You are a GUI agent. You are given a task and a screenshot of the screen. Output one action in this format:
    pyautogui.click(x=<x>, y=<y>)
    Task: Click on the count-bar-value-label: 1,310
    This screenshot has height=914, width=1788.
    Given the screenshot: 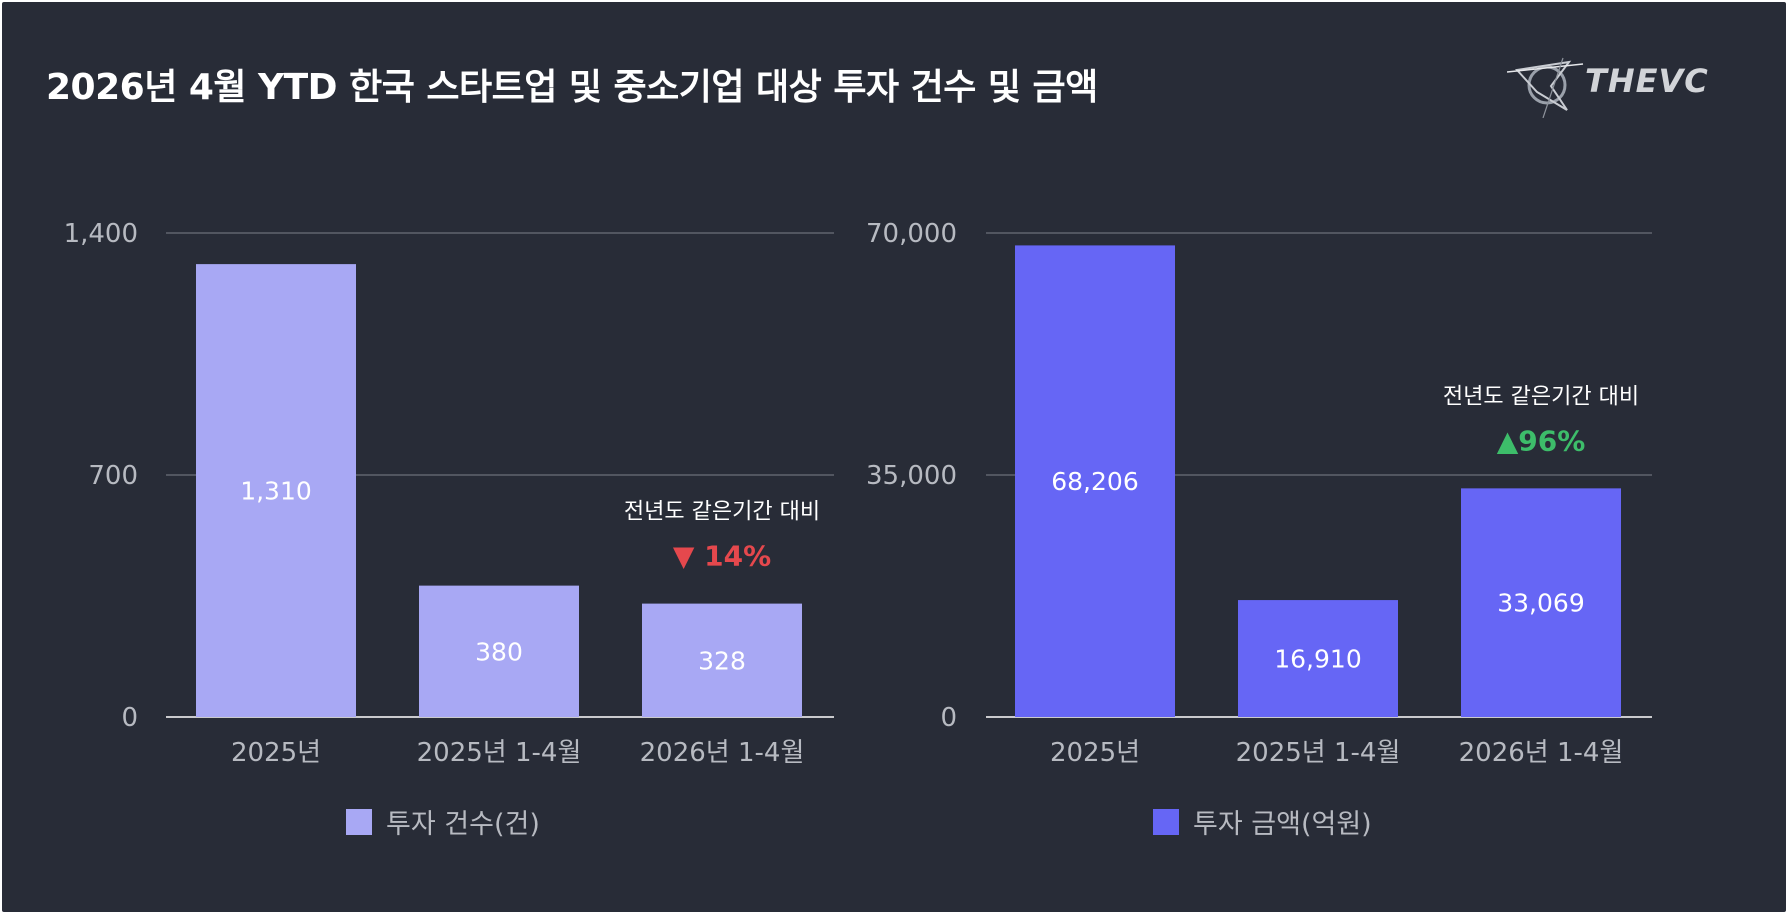 What is the action you would take?
    pyautogui.click(x=276, y=491)
    